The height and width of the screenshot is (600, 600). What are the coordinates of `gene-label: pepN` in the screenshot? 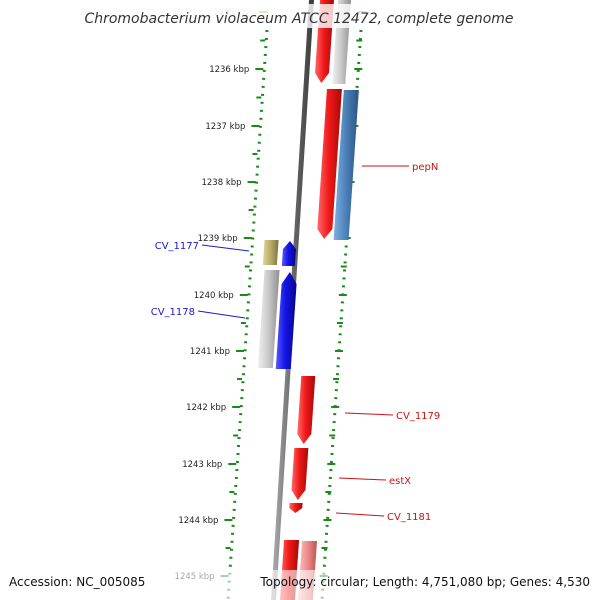 It's located at (425, 167).